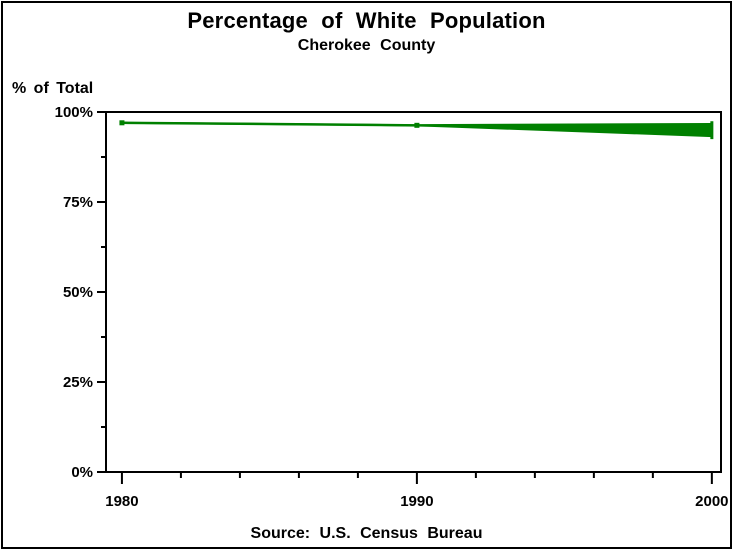 The width and height of the screenshot is (733, 550). What do you see at coordinates (712, 130) in the screenshot?
I see `data-point-marker-end` at bounding box center [712, 130].